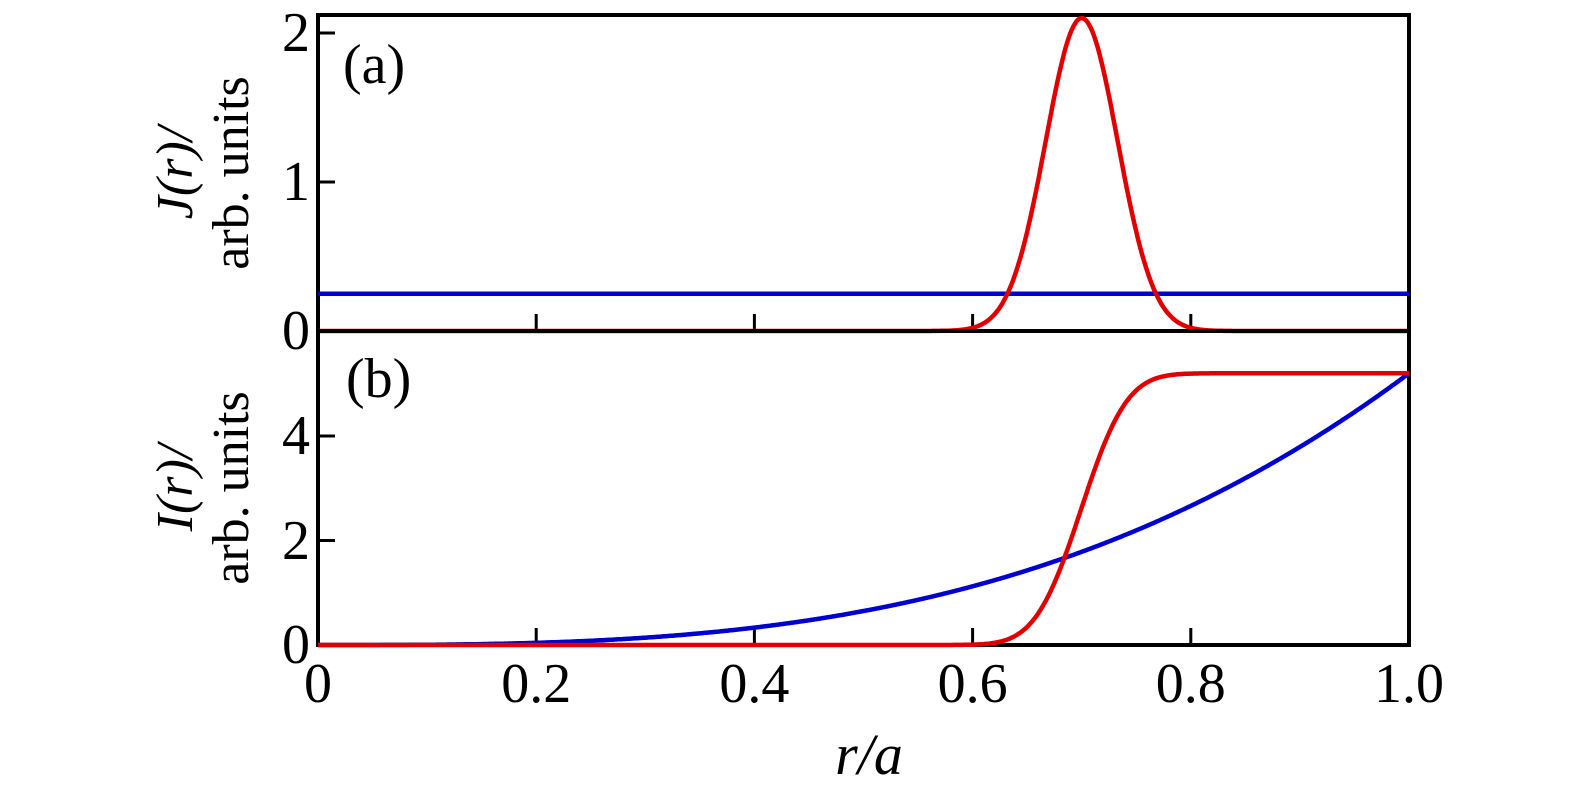 The image size is (1575, 797). What do you see at coordinates (1190, 684) in the screenshot?
I see `xtick-label-0.8: 0.8` at bounding box center [1190, 684].